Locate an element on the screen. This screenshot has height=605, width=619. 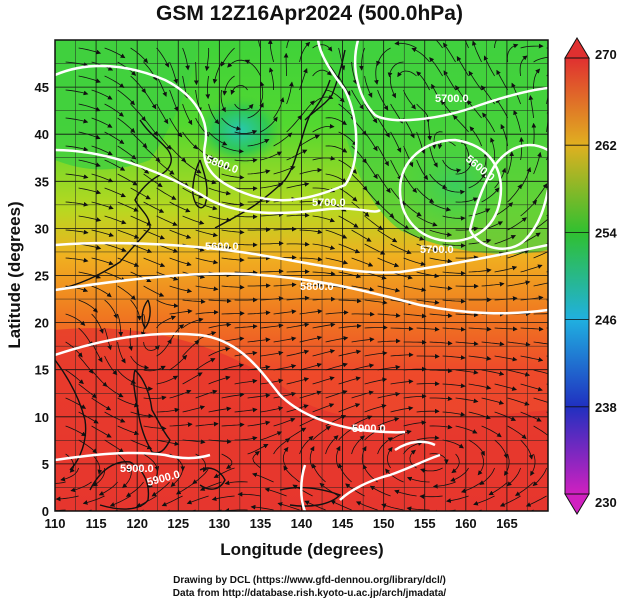
x-tick-label: 145 is located at coordinates (343, 523).